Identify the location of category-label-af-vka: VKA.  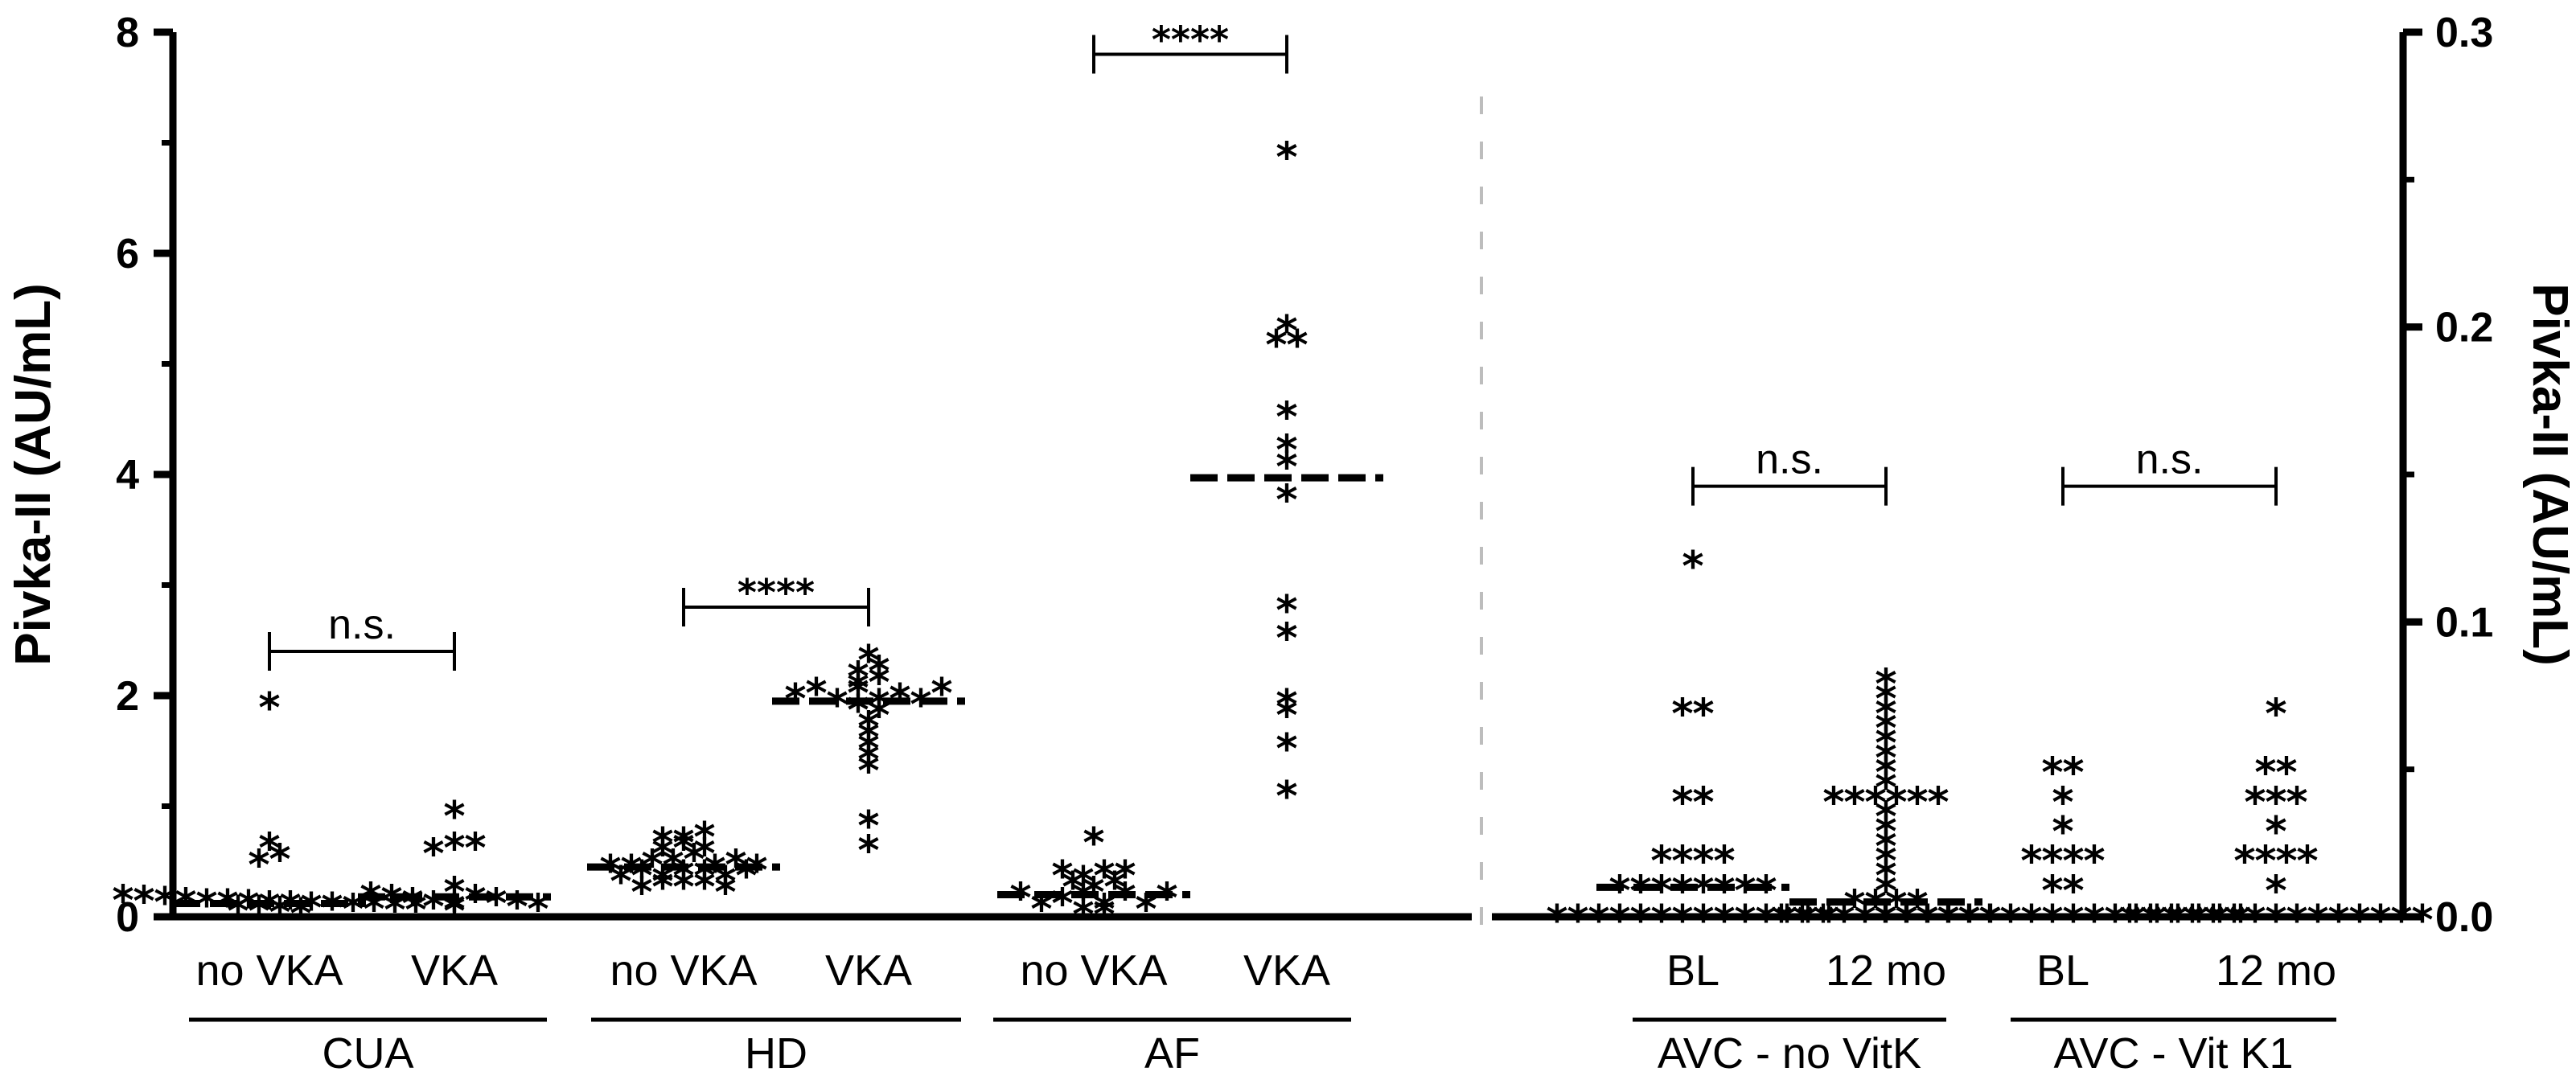
(1286, 971).